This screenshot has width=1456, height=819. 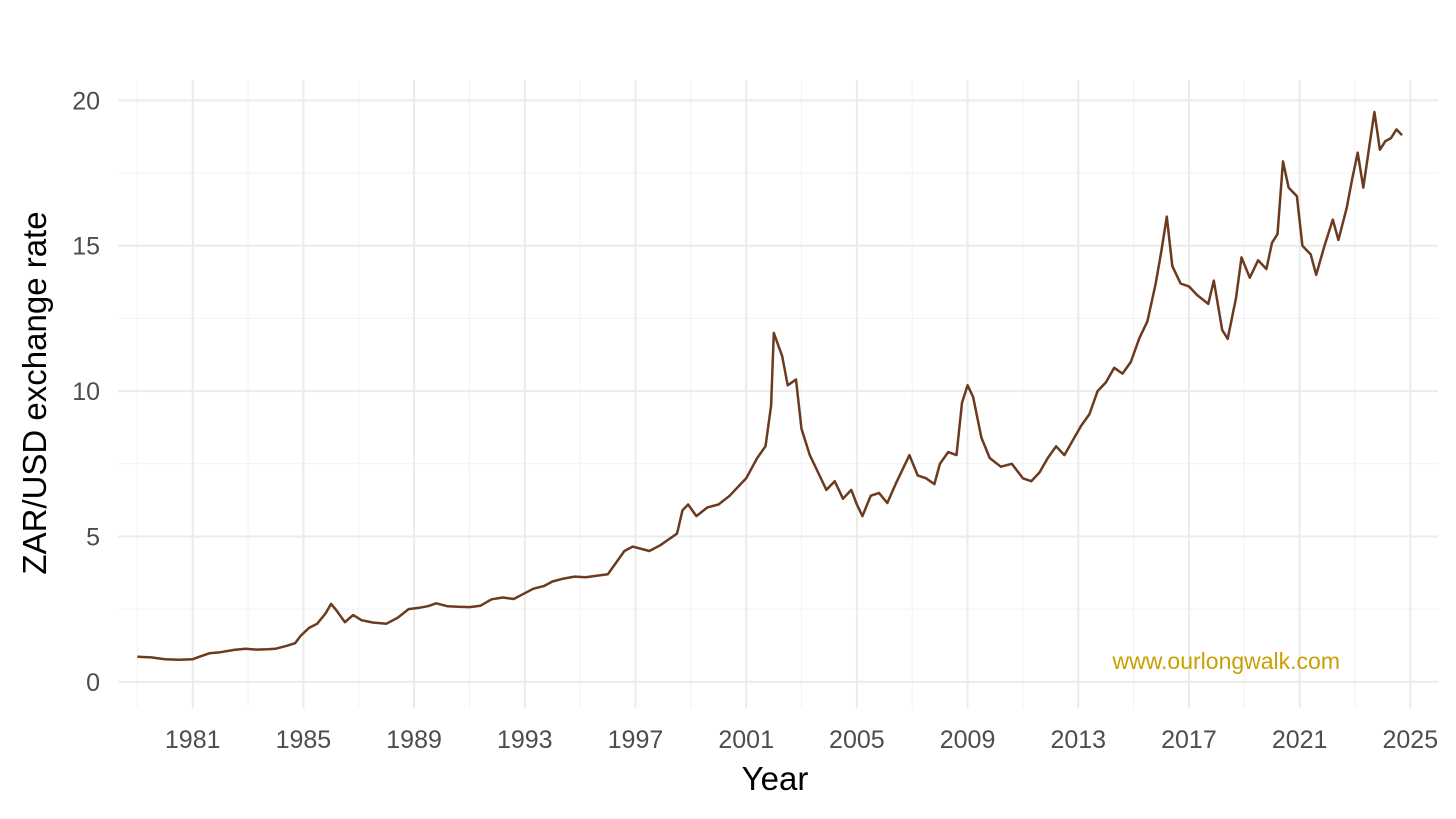 What do you see at coordinates (1411, 740) in the screenshot?
I see `x-tick-label: 2025` at bounding box center [1411, 740].